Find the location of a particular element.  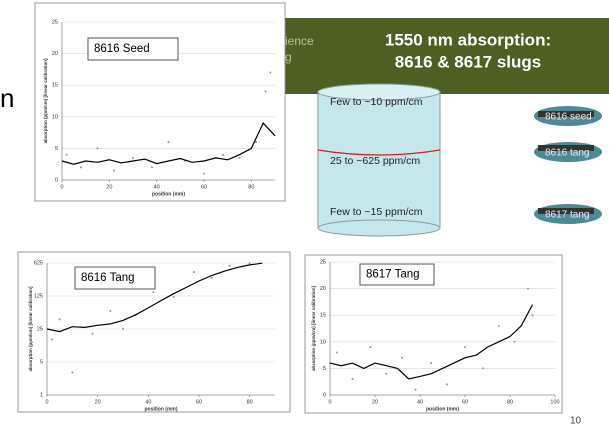

chart-title: 8616 Tang is located at coordinates (108, 278).